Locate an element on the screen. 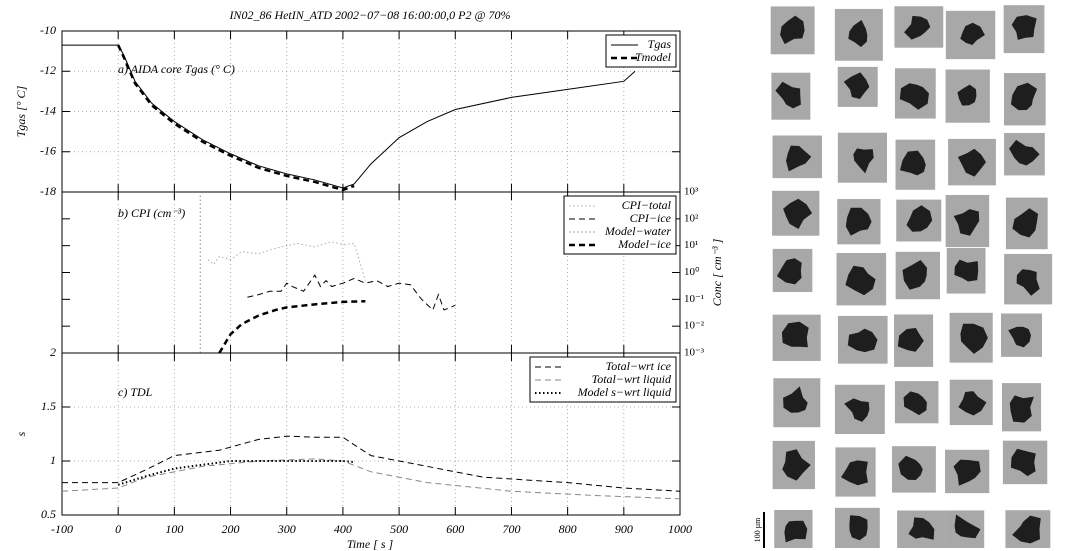  y-tick-label: 1.5 is located at coordinates (48, 406).